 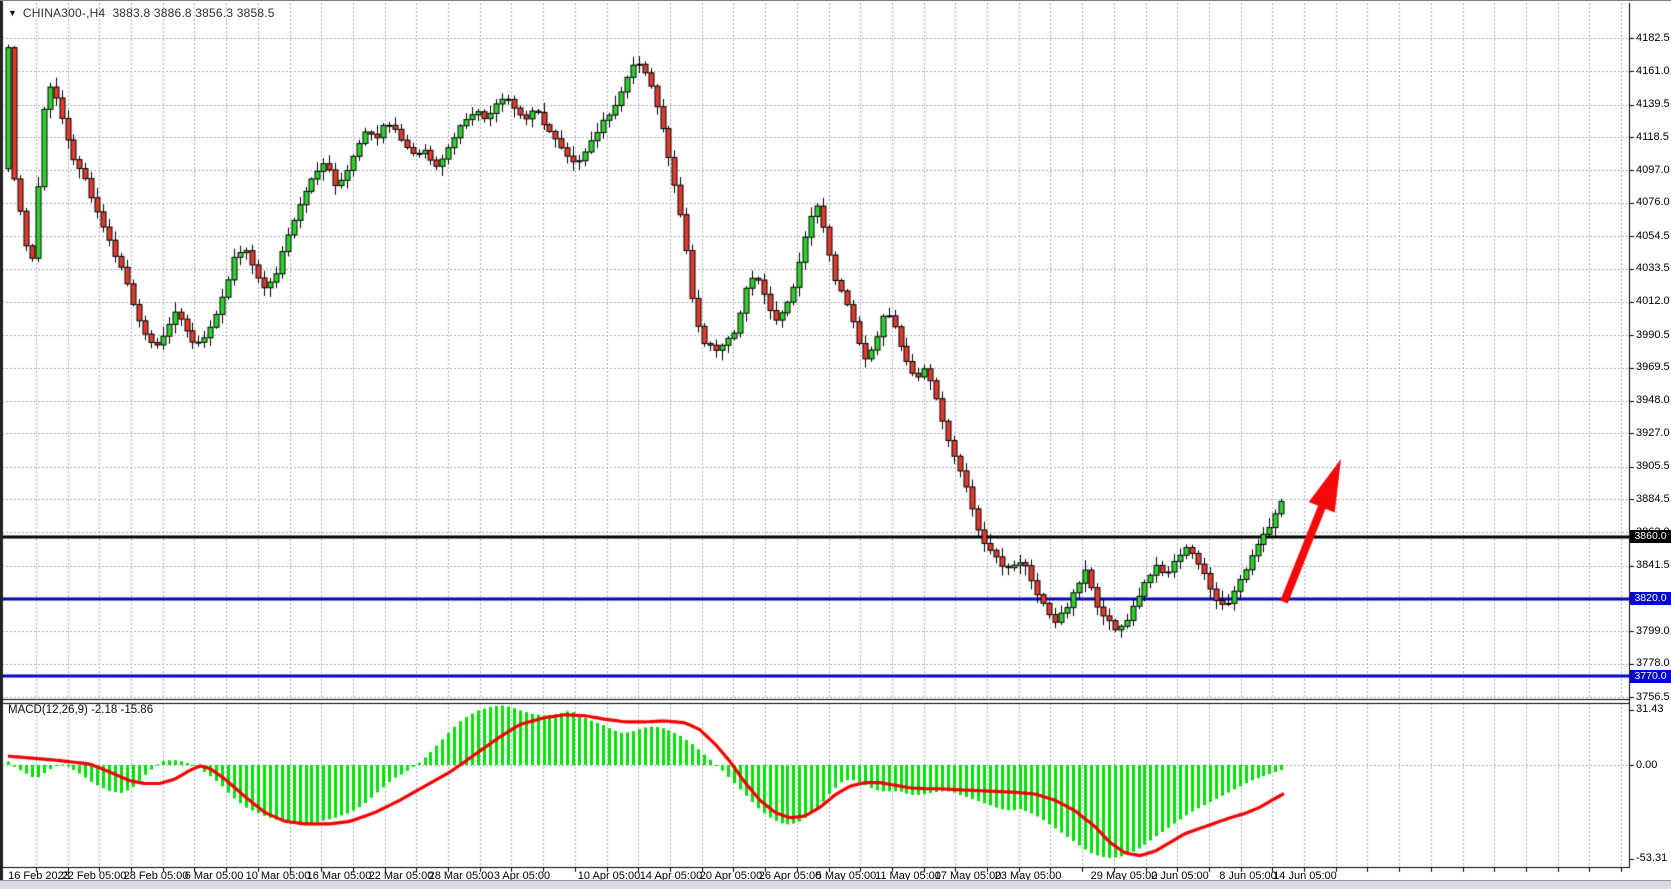 What do you see at coordinates (1650, 599) in the screenshot?
I see `price-tag: 3820.0` at bounding box center [1650, 599].